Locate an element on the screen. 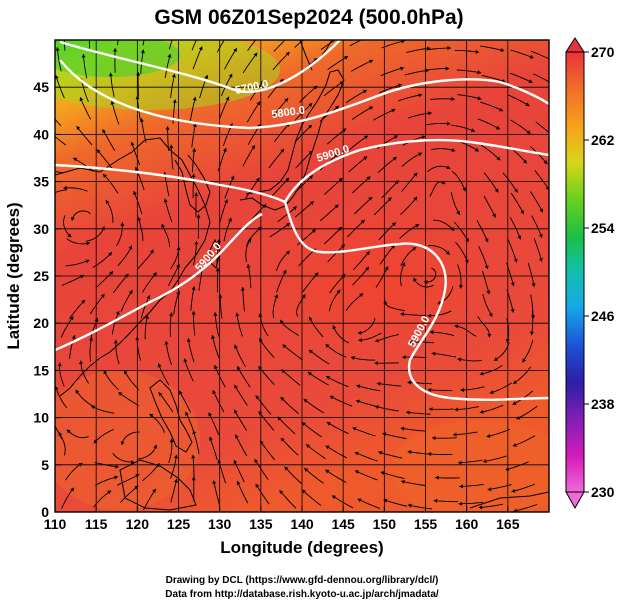 The width and height of the screenshot is (619, 605). x-tick-label: 130 is located at coordinates (220, 524).